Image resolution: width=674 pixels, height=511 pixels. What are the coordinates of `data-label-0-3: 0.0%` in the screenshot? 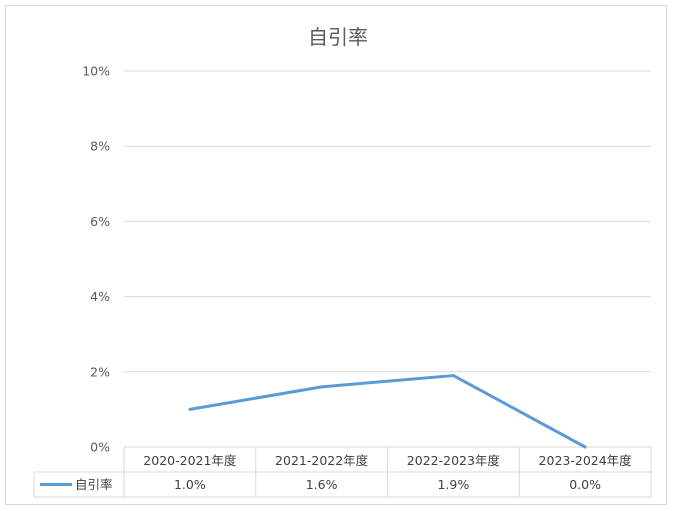 It's located at (585, 484).